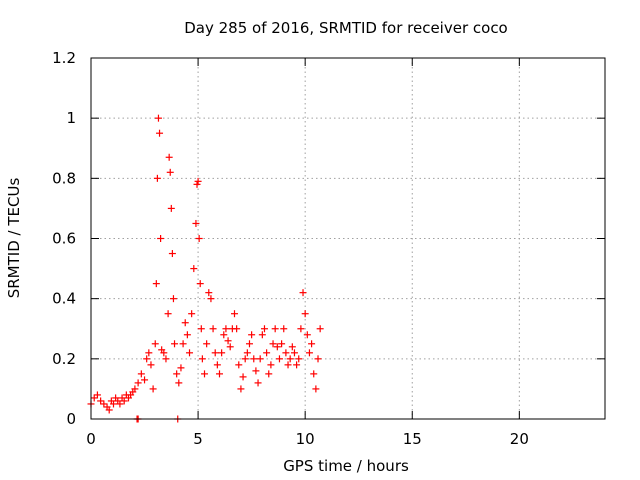  Describe the element at coordinates (346, 466) in the screenshot. I see `x-axis-label: GPS time / hours` at that location.